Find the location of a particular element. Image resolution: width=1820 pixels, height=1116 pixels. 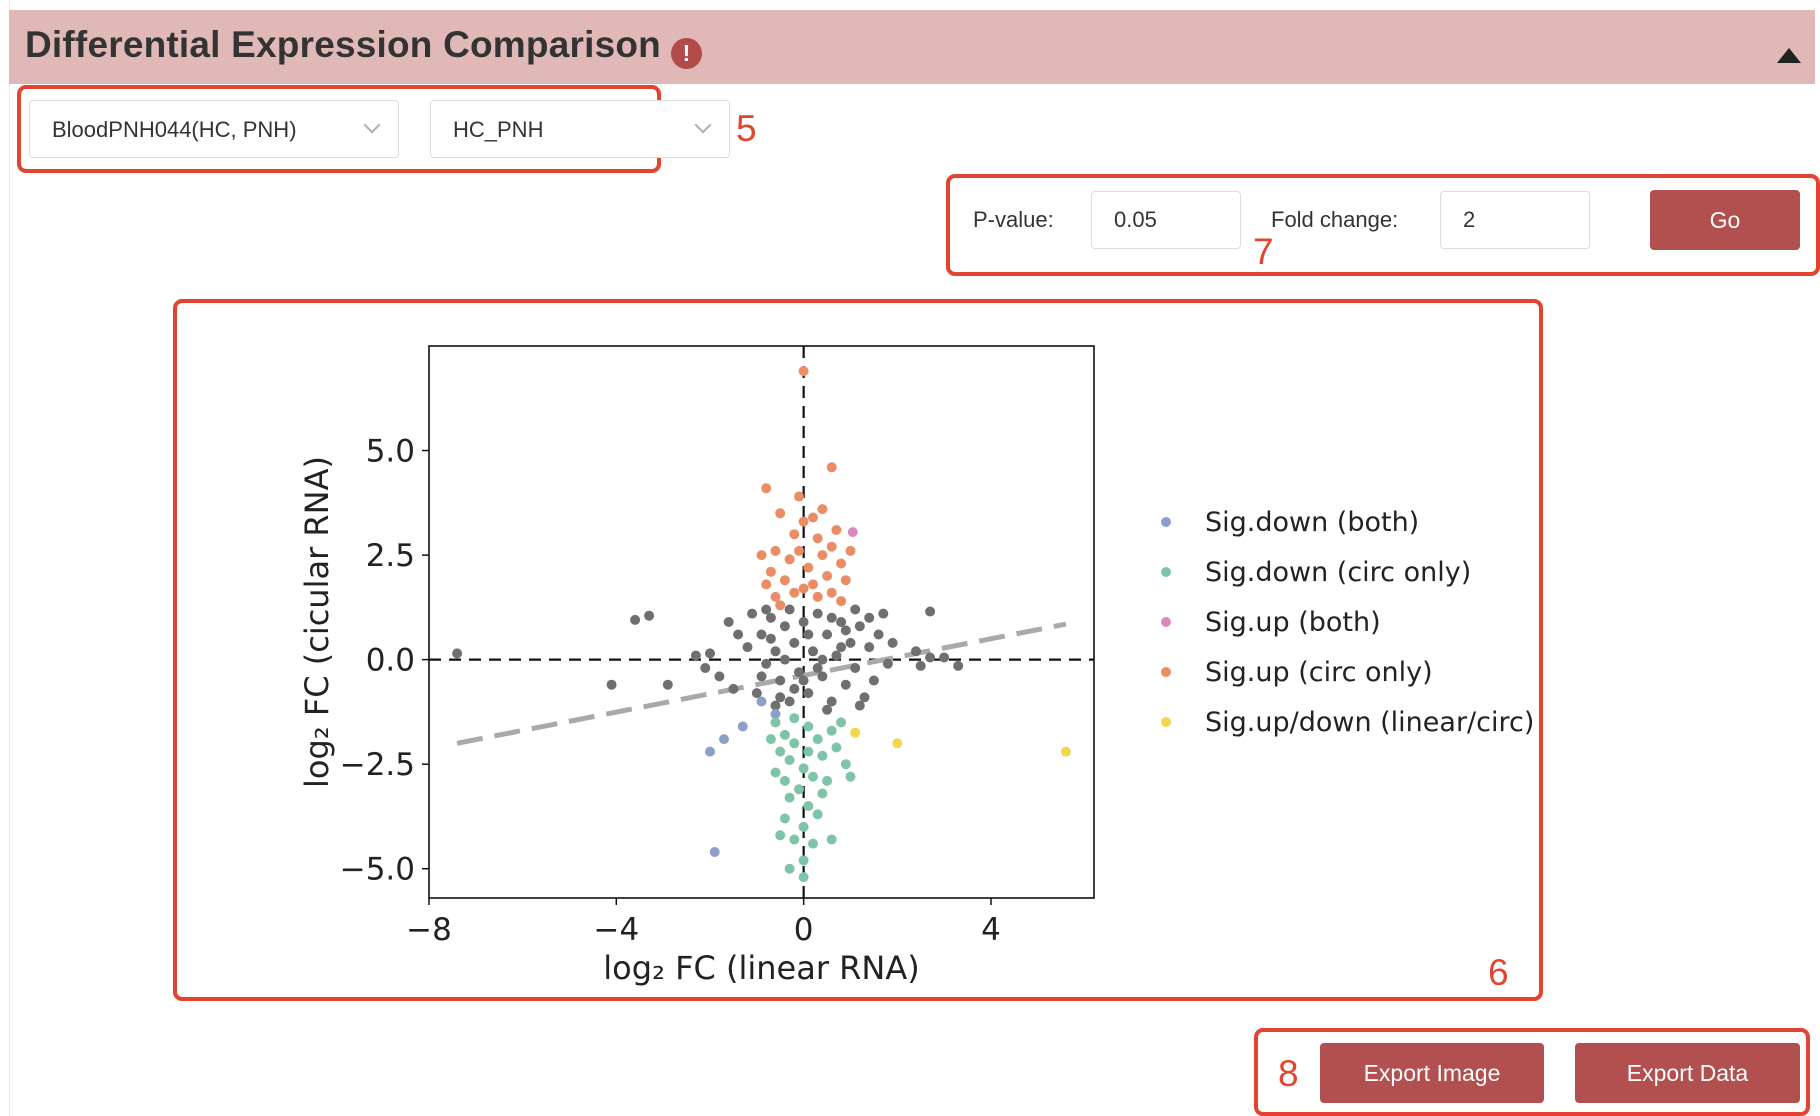

x-tick-label: −8 is located at coordinates (429, 930).